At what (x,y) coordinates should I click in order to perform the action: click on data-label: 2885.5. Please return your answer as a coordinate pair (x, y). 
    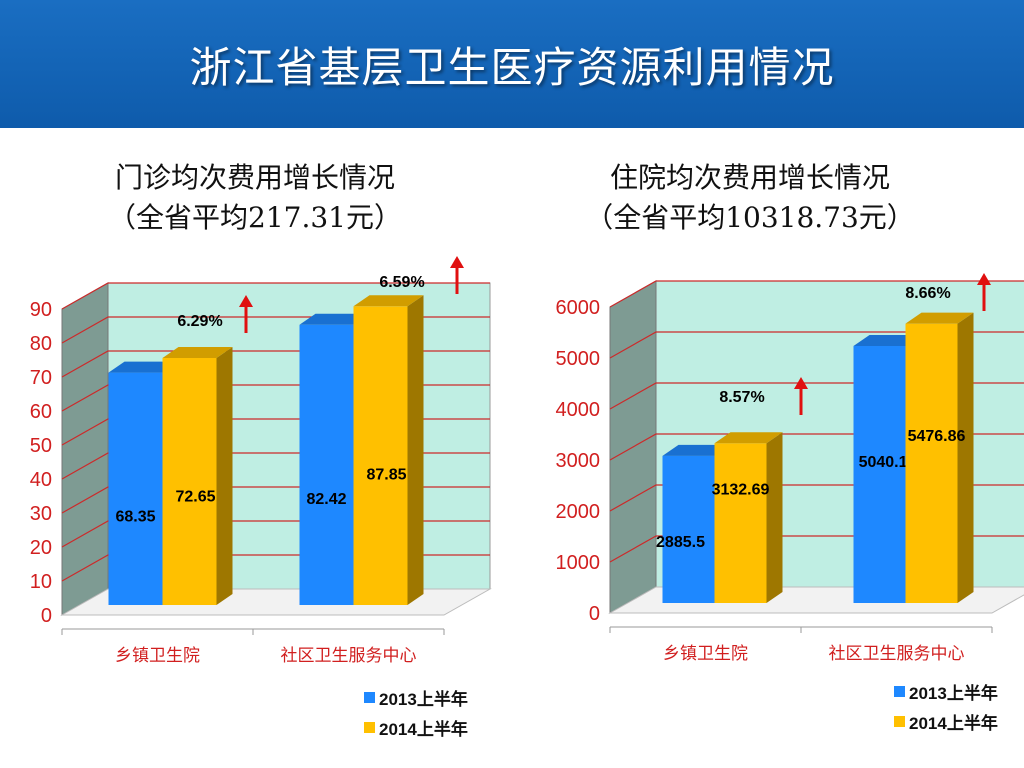
    Looking at the image, I should click on (680, 542).